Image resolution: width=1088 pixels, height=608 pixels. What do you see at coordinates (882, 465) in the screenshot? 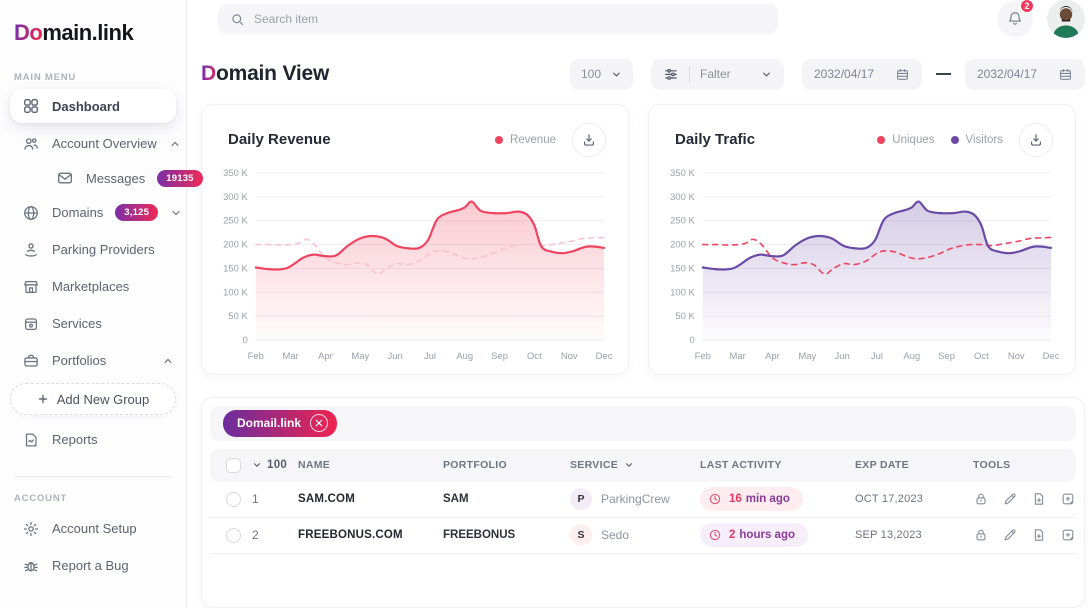
I see `col-exp-date: EXP DATE` at bounding box center [882, 465].